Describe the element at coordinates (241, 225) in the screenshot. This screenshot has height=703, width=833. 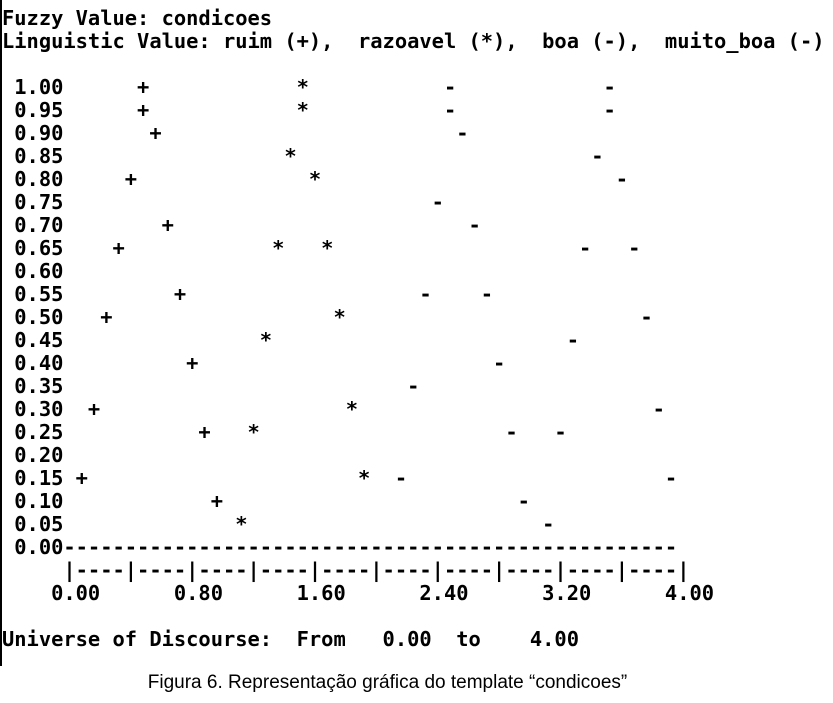
I see `plot-row: 0.70 + -` at that location.